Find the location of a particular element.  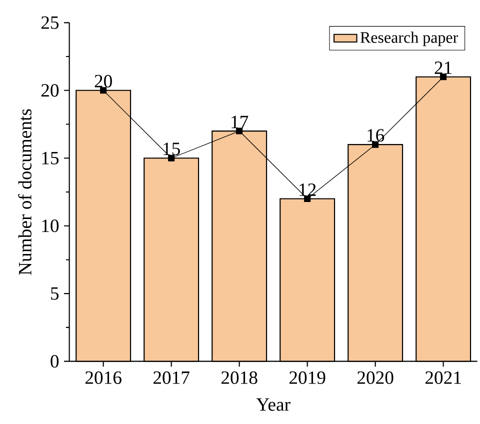

data-label: 20 is located at coordinates (103, 81).